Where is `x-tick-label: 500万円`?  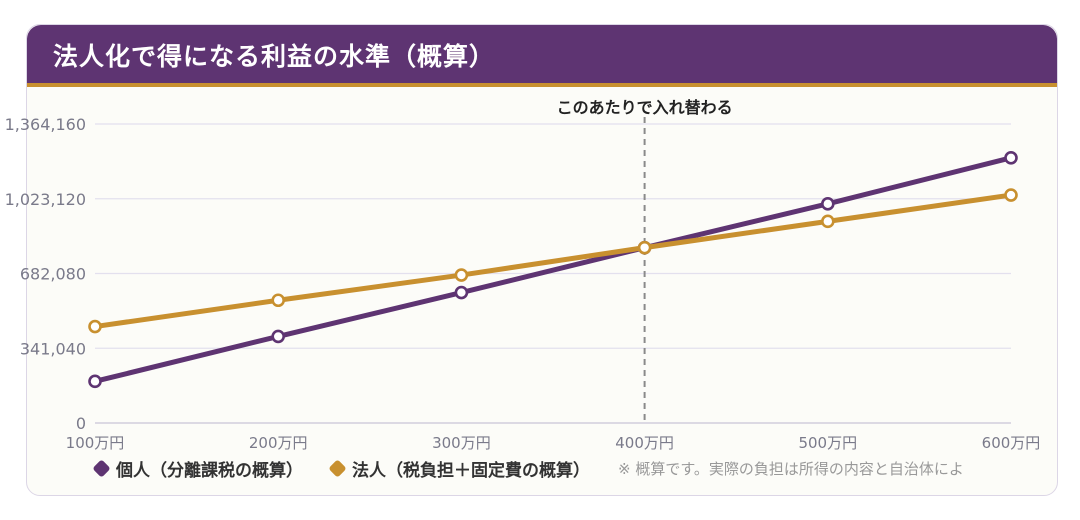 x-tick-label: 500万円 is located at coordinates (827, 443).